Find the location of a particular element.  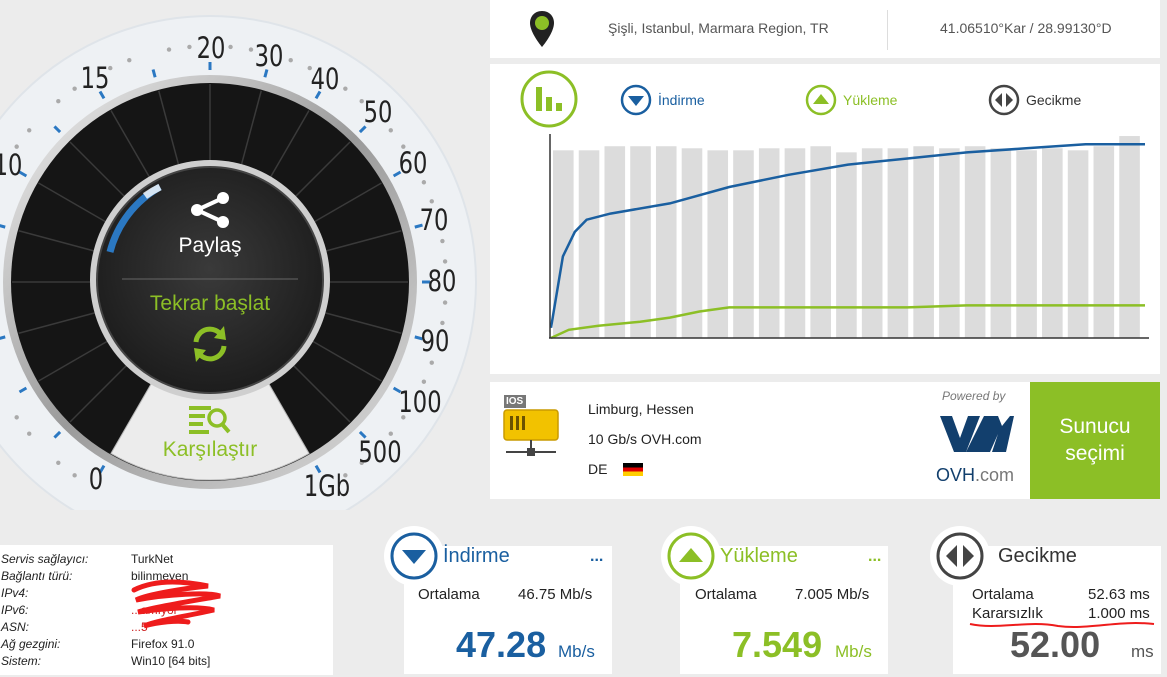

upload-line is located at coordinates (847, 322).